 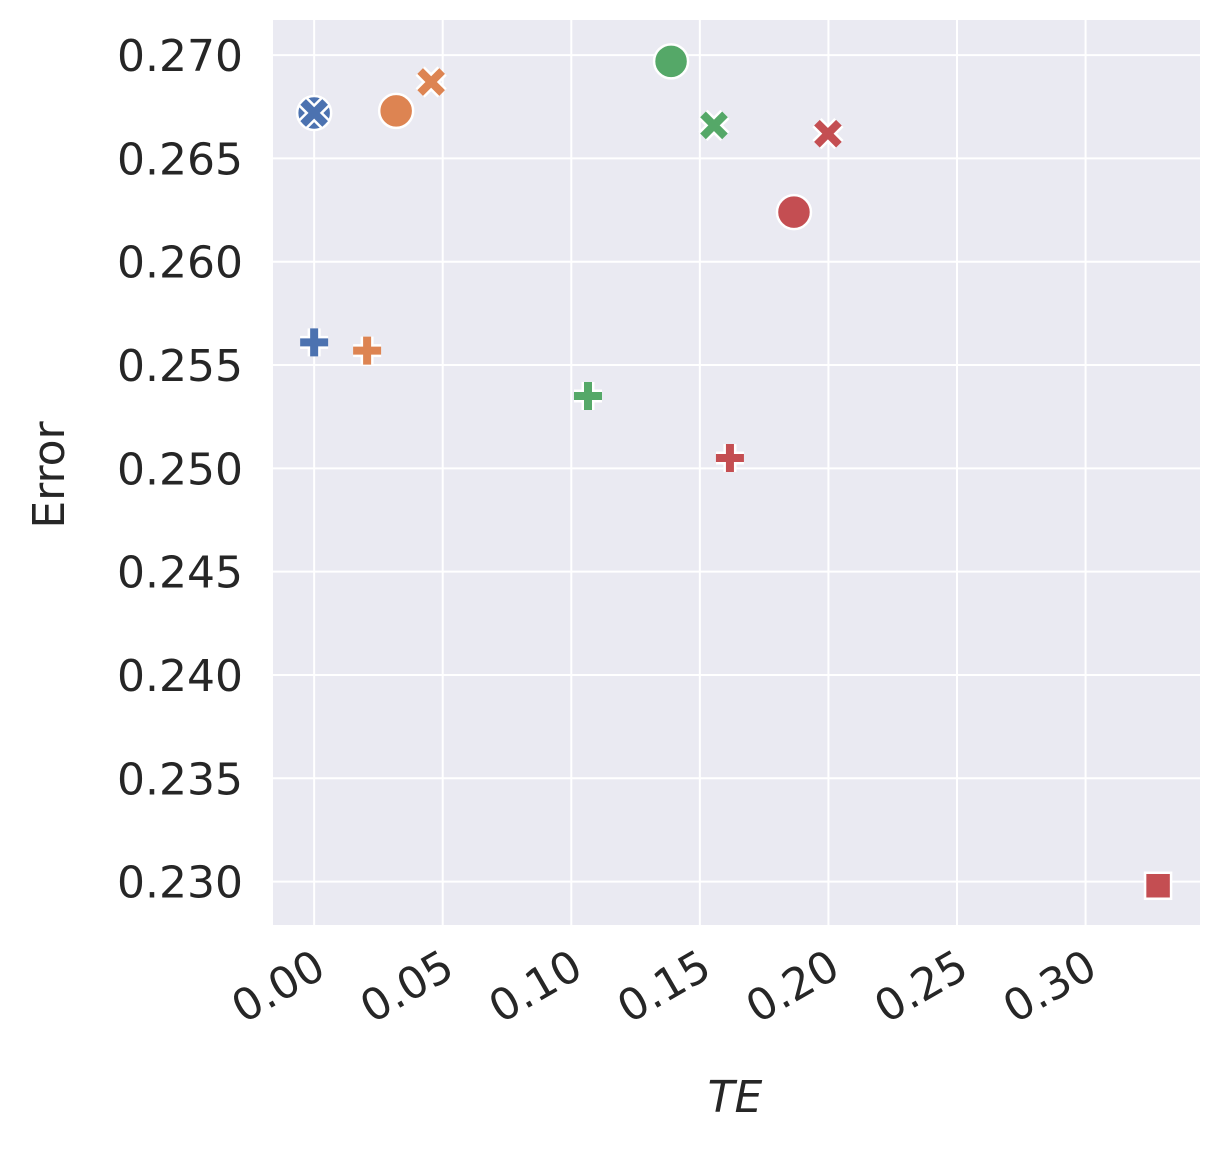 I want to click on y-tick-label: 0.270, so click(x=180, y=56).